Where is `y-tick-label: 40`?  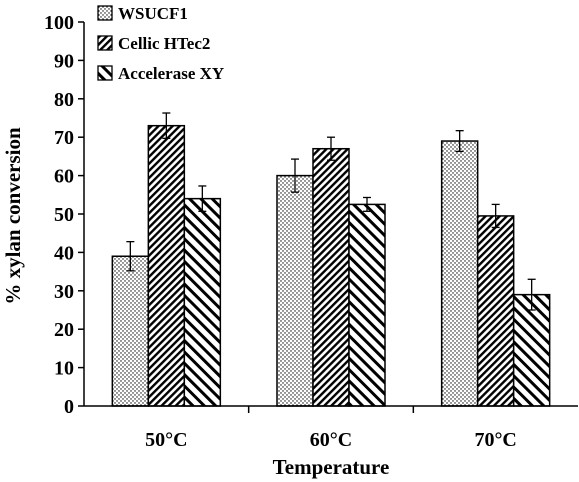 y-tick-label: 40 is located at coordinates (64, 253).